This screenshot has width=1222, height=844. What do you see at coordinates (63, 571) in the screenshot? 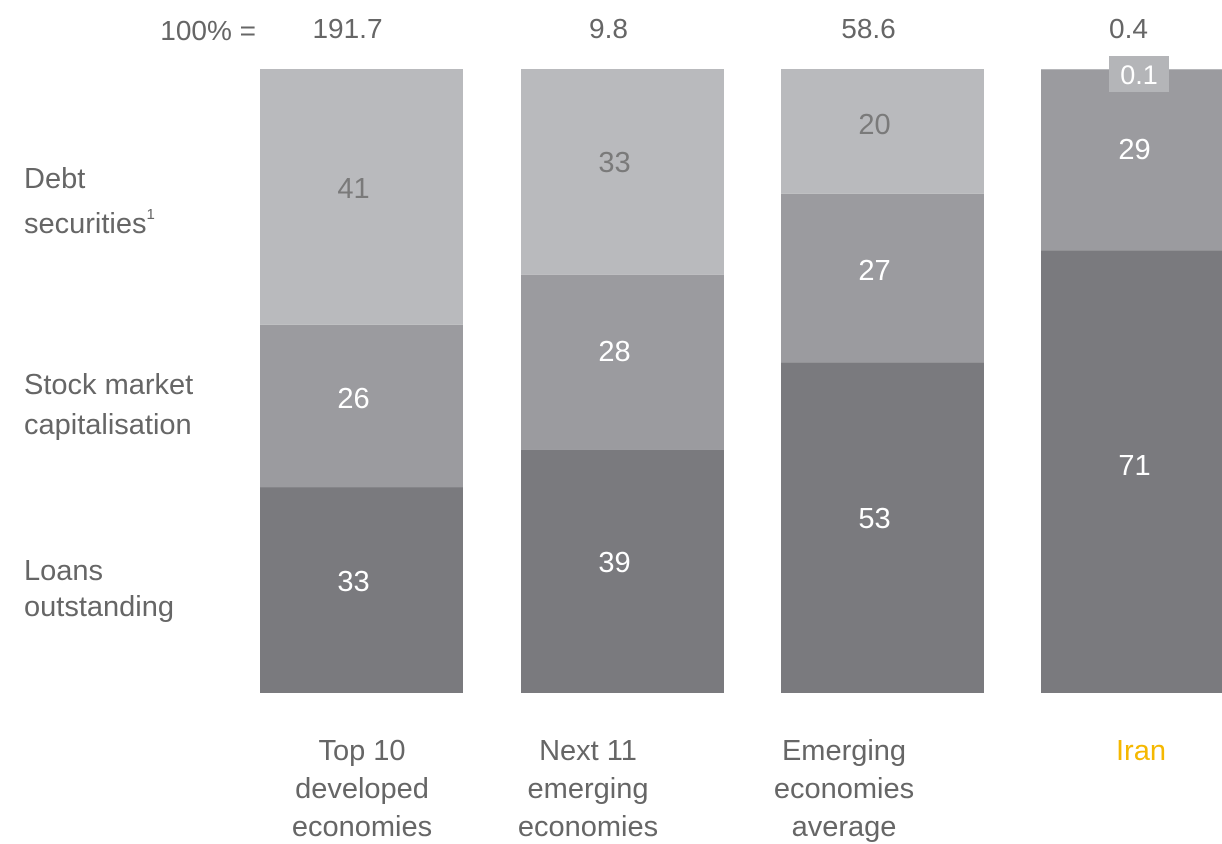
I see `series-label: Loans` at bounding box center [63, 571].